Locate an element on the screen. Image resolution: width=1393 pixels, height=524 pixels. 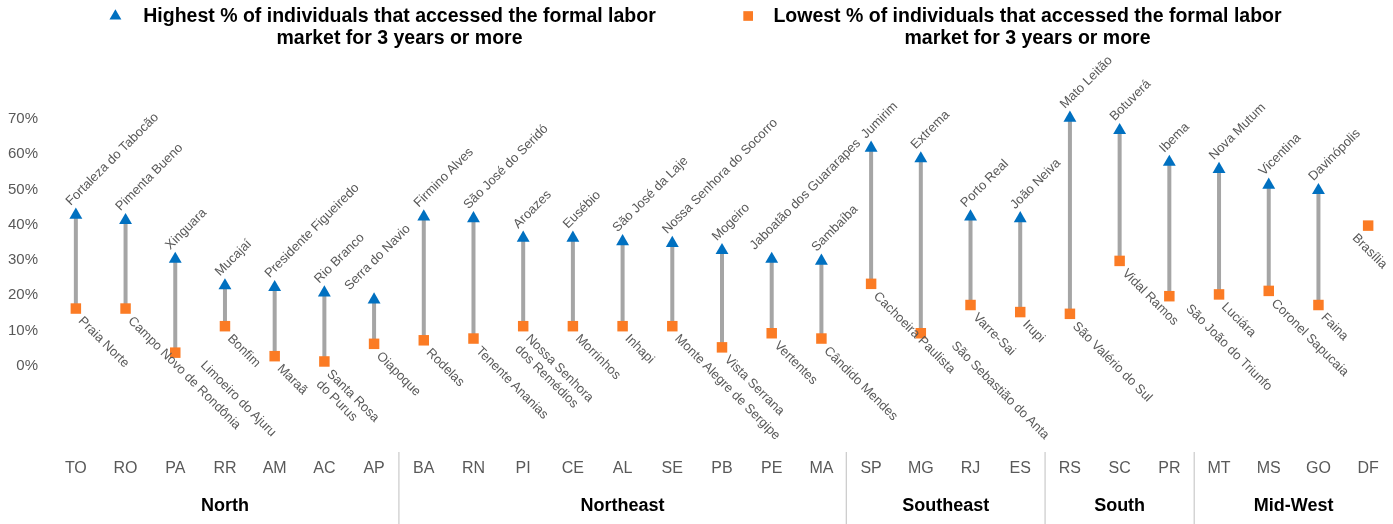
x-tick-label: TO is located at coordinates (75, 467).